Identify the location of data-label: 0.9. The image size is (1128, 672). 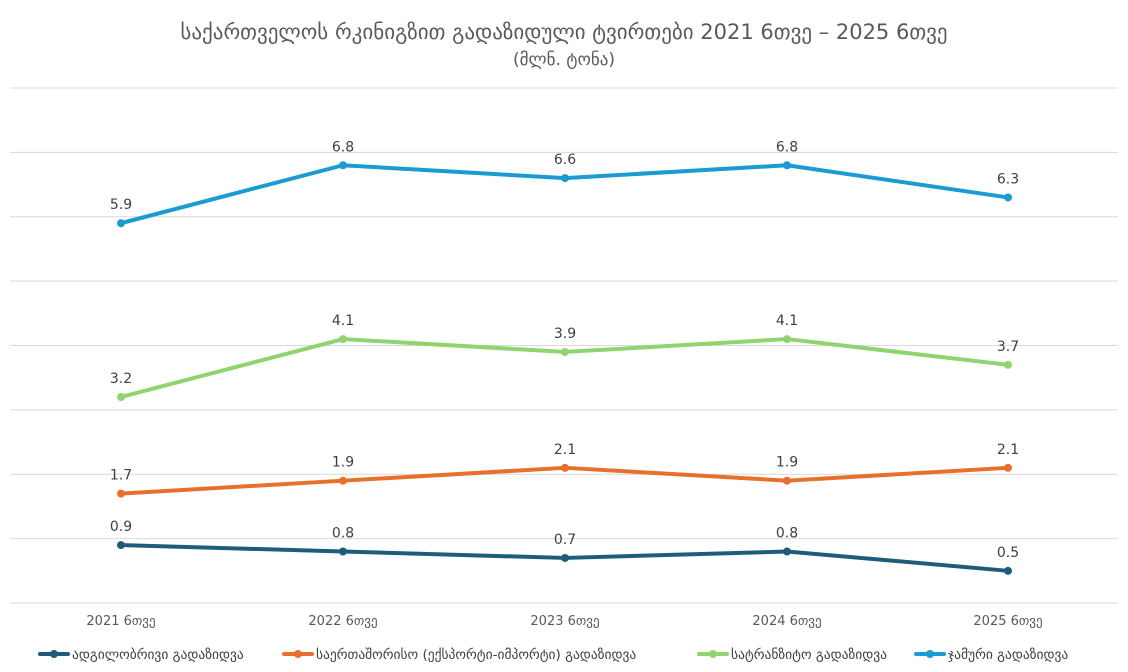
(121, 527).